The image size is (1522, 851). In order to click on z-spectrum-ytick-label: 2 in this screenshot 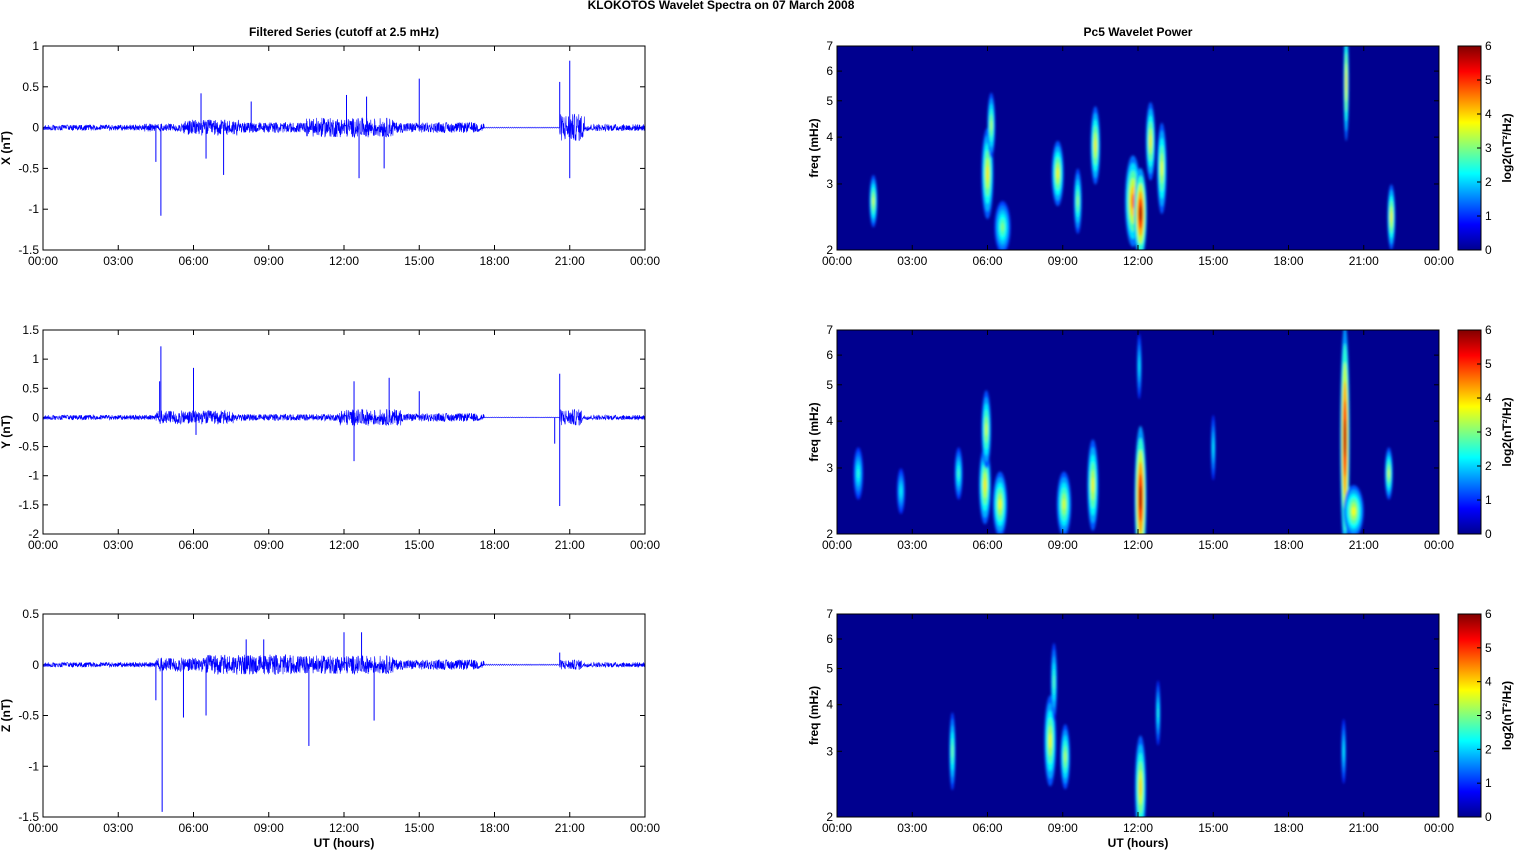, I will do `click(829, 817)`.